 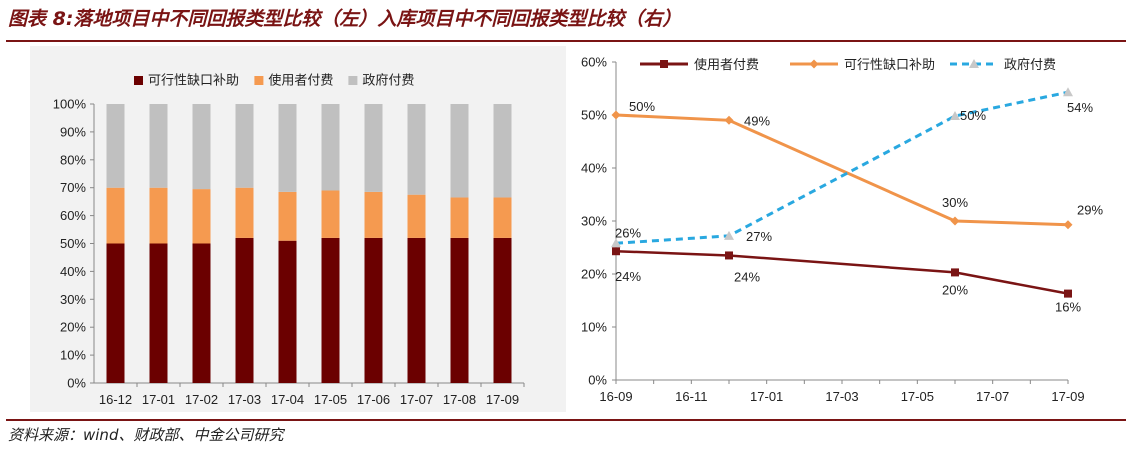 I want to click on right-data-label: 29%, so click(x=1090, y=210).